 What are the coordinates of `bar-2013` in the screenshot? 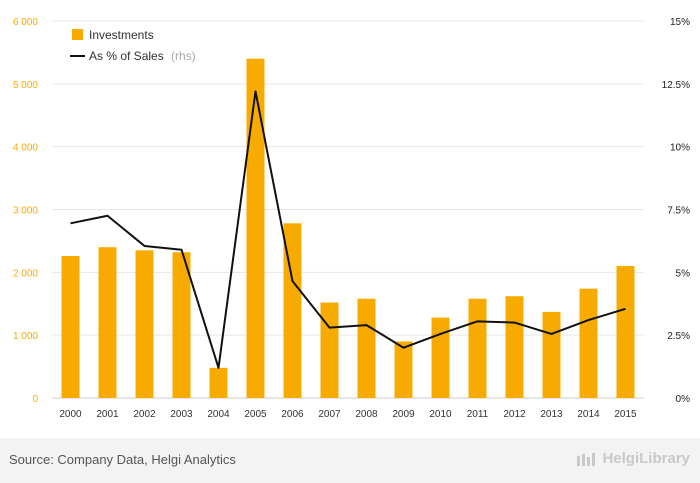 It's located at (551, 354).